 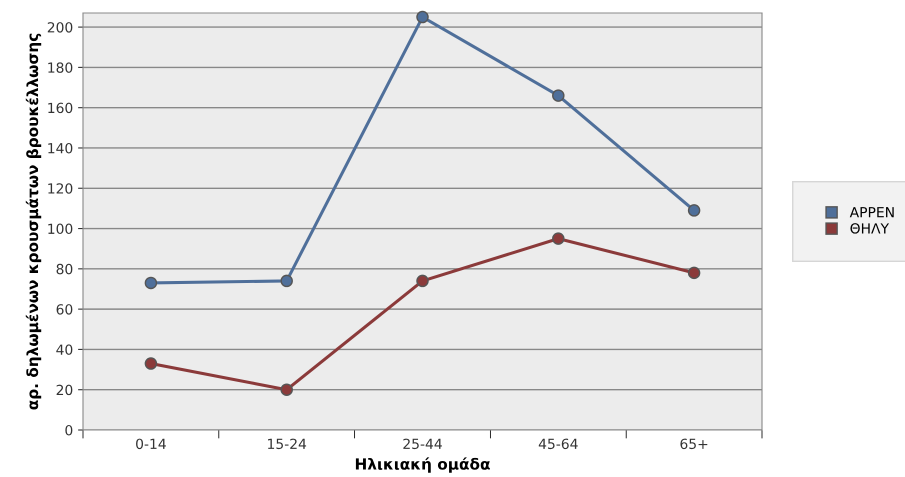 What do you see at coordinates (64, 309) in the screenshot?
I see `y-tick-label: 60` at bounding box center [64, 309].